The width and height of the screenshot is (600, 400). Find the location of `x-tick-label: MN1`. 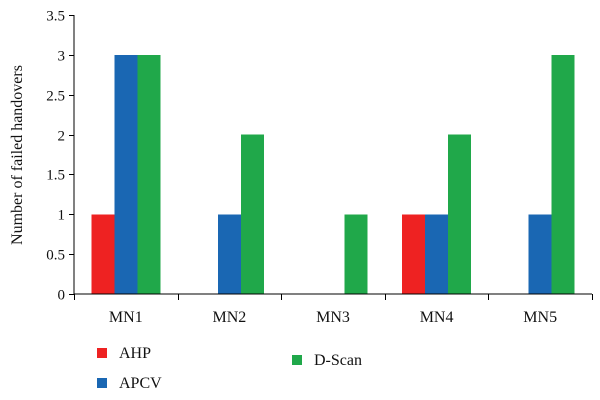

x-tick-label: MN1 is located at coordinates (126, 317).